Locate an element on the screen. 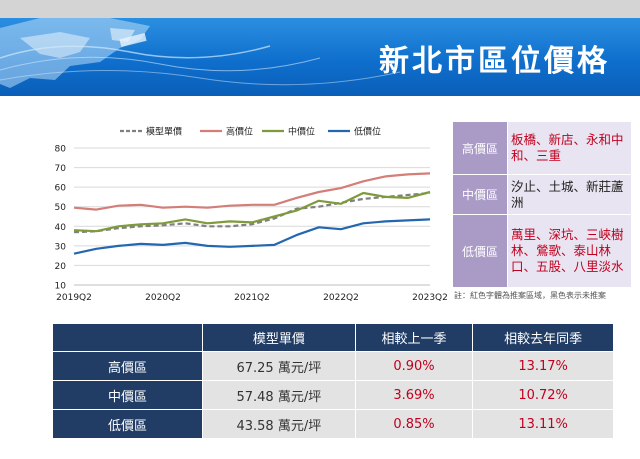 Image resolution: width=640 pixels, height=459 pixels. row-name: 低價區 is located at coordinates (127, 424).